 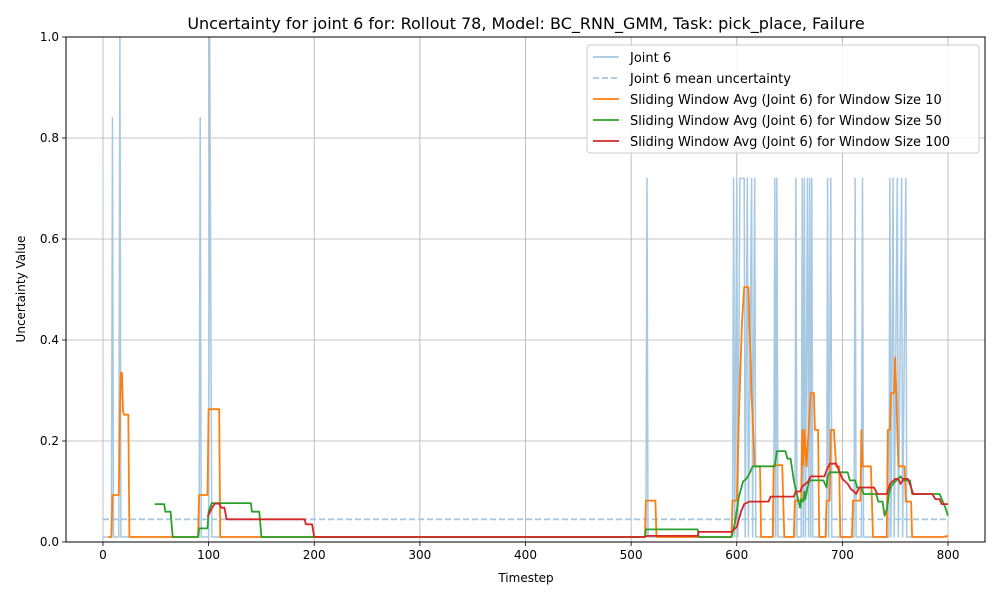 What do you see at coordinates (948, 555) in the screenshot?
I see `x-tick-label: 800` at bounding box center [948, 555].